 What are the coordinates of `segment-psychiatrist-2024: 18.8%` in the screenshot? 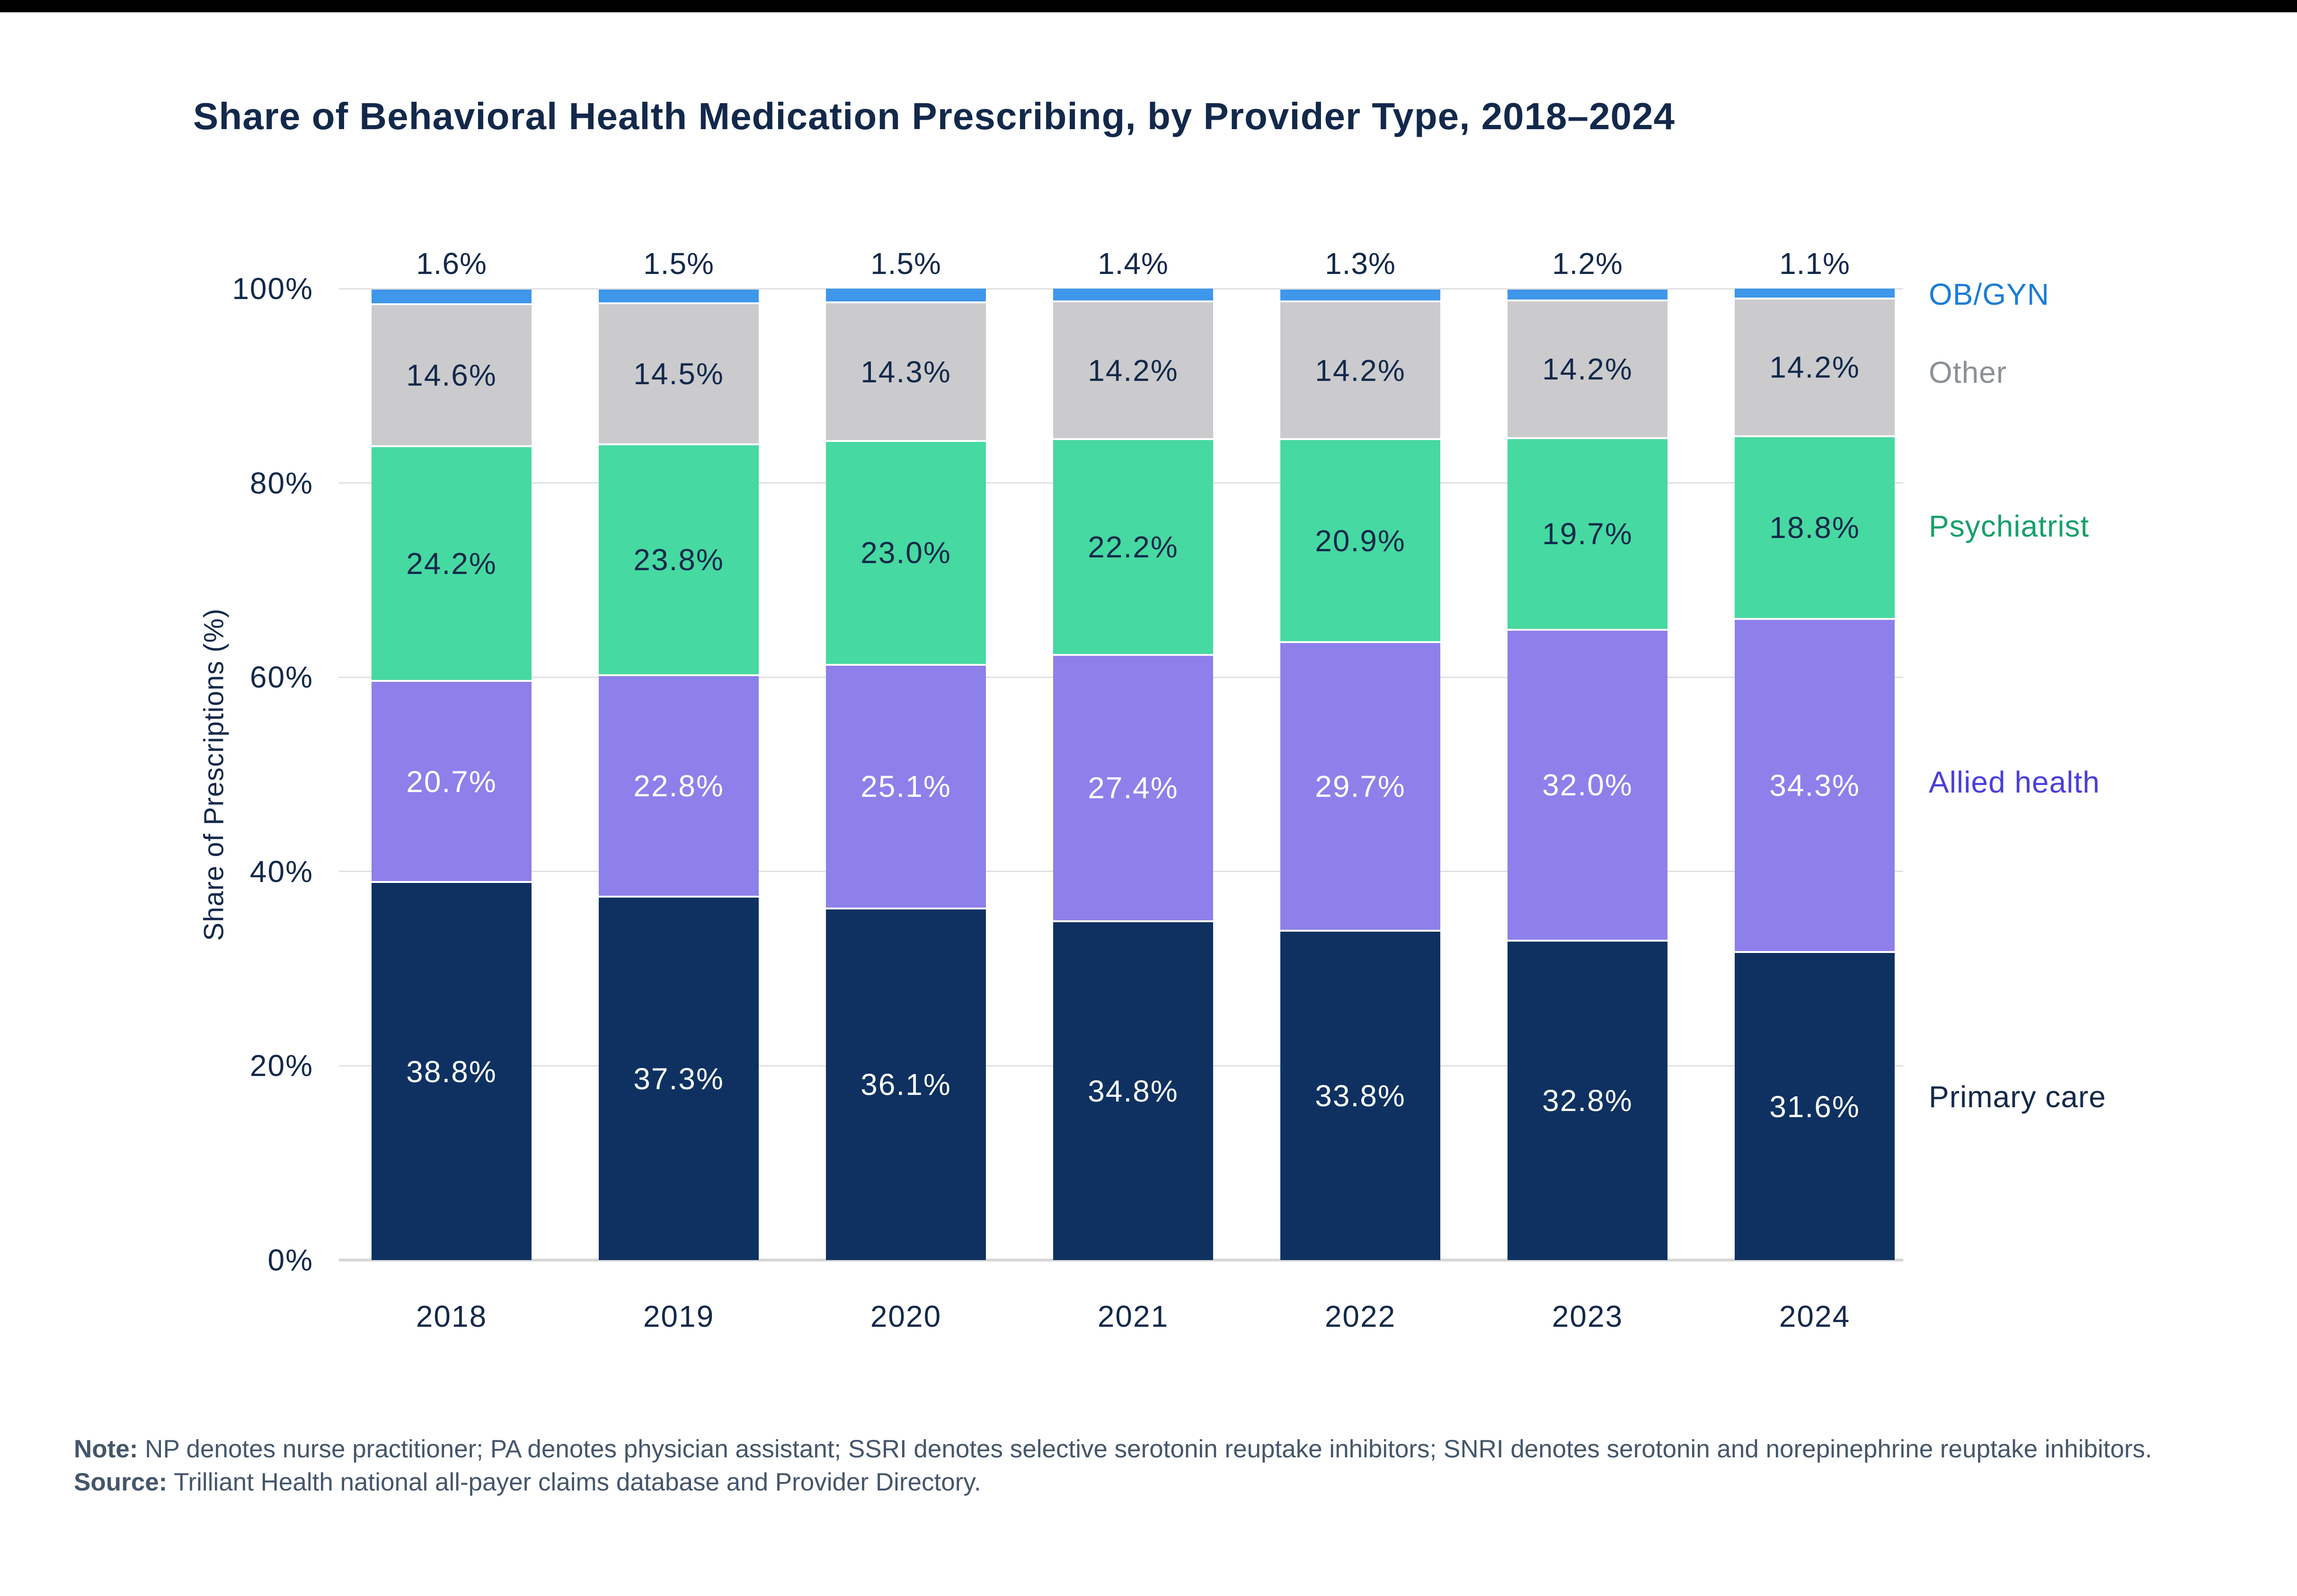 It's located at (1815, 528).